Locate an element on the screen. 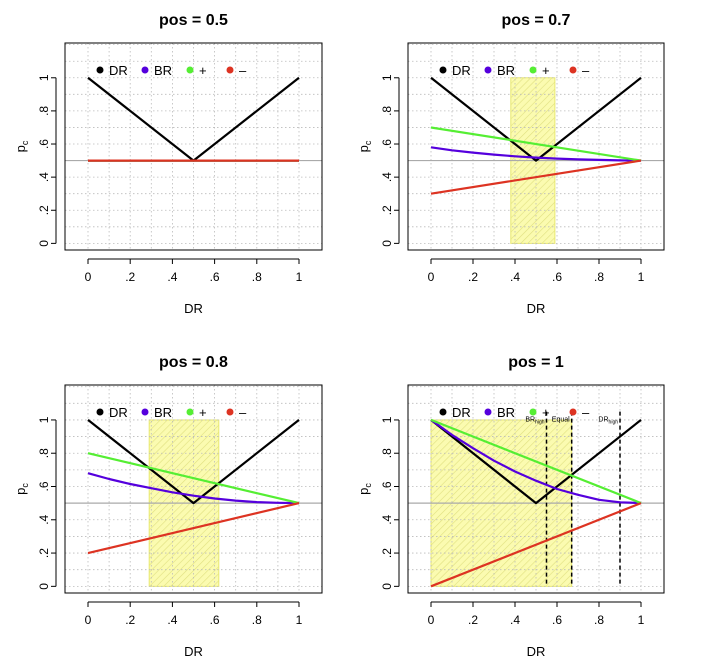 This screenshot has width=720, height=670. vline-label: DRhigh is located at coordinates (608, 421).